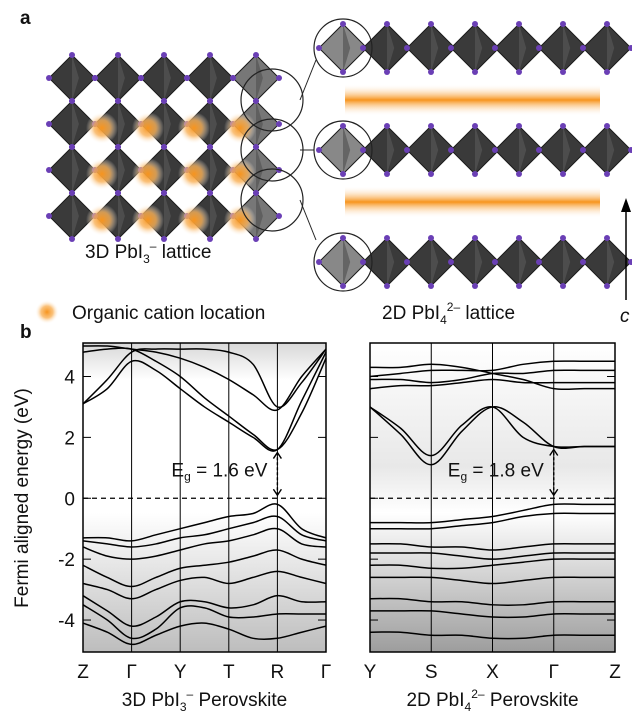  What do you see at coordinates (463, 476) in the screenshot?
I see `gap-subscript: g` at bounding box center [463, 476].